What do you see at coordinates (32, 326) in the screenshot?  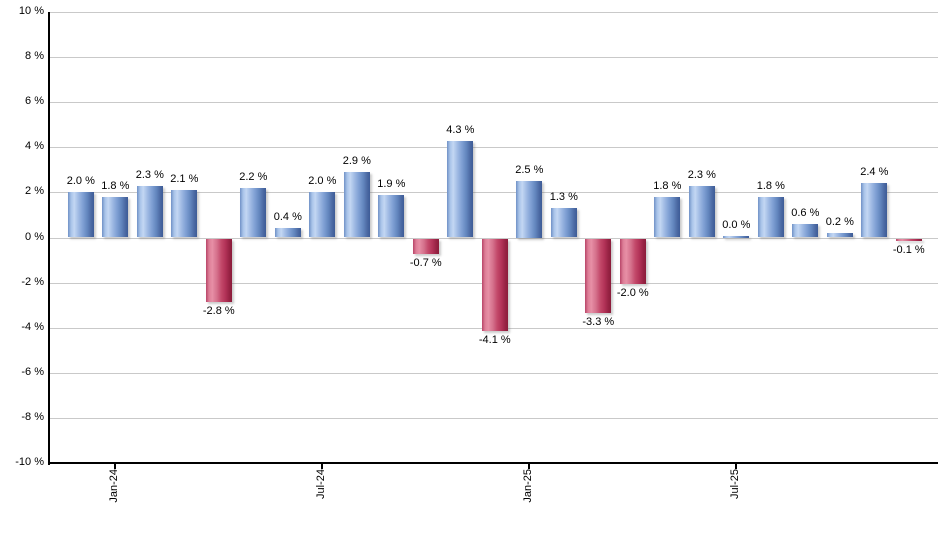 I see `y-axis-label: -4 %` at bounding box center [32, 326].